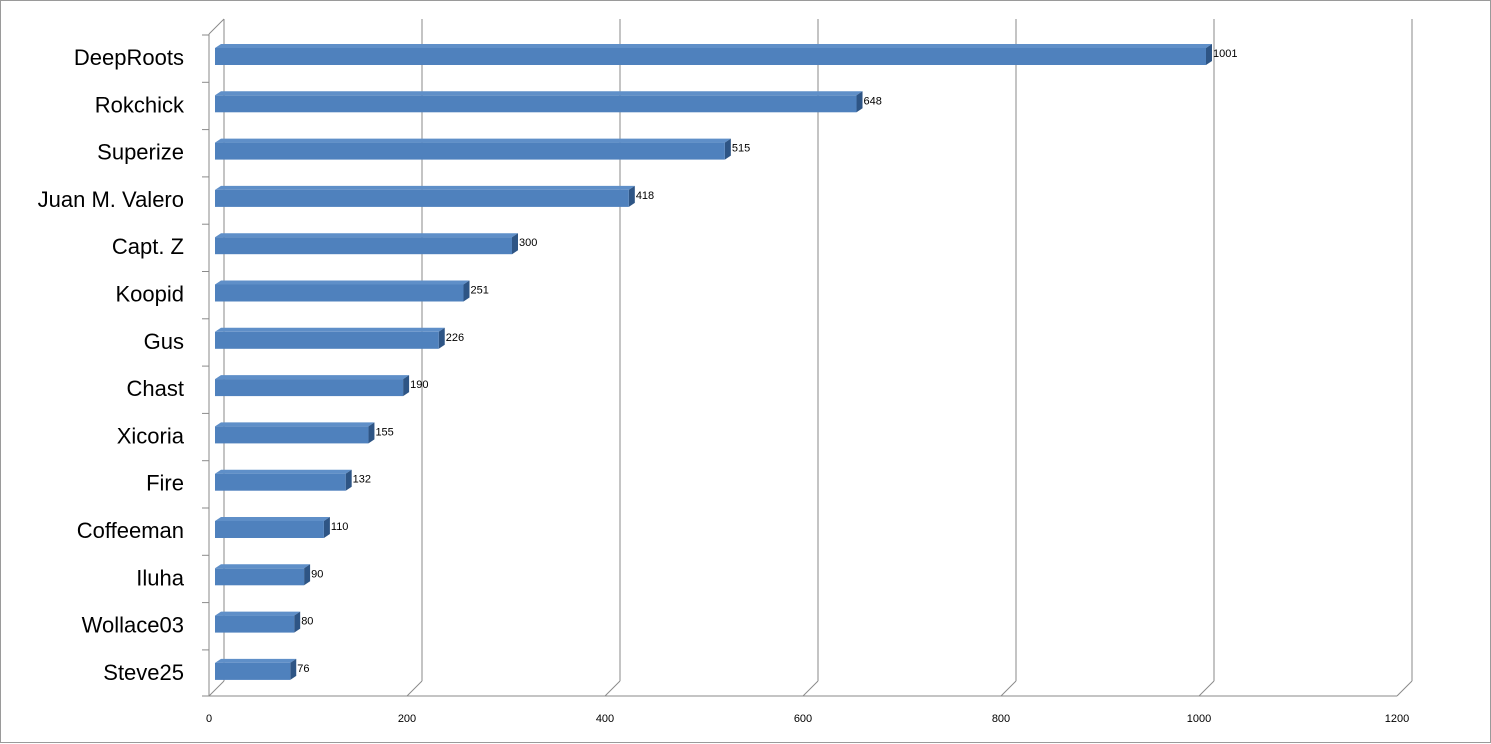 This screenshot has width=1491, height=744. Describe the element at coordinates (111, 199) in the screenshot. I see `category-label: Juan M. Valero` at that location.